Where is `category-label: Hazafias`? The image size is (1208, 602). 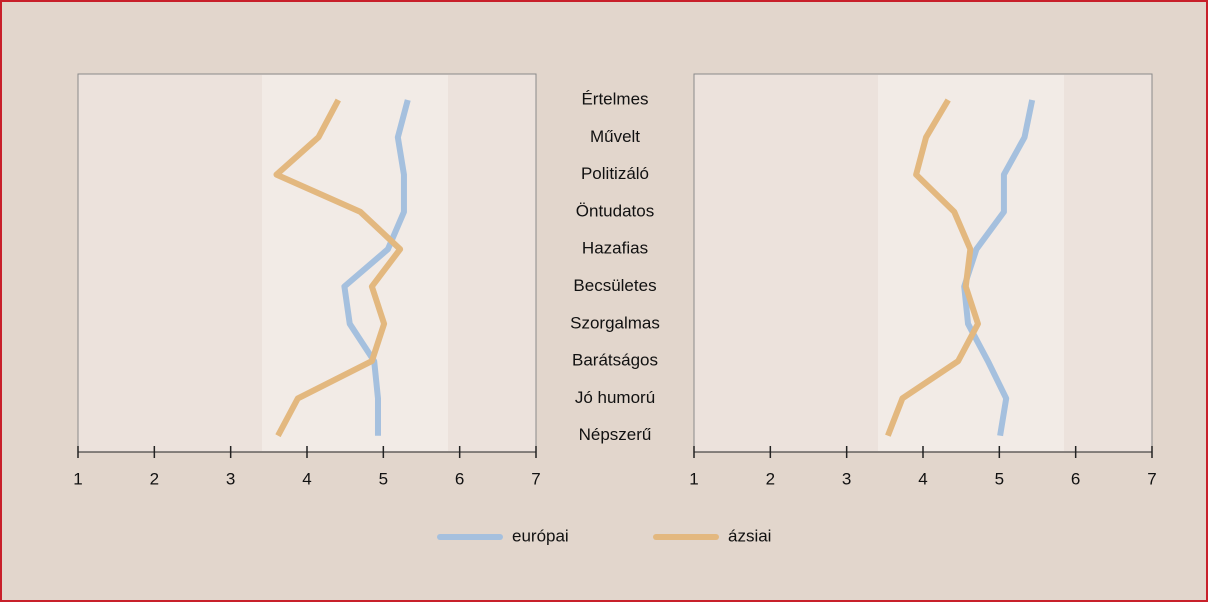
category-label: Hazafias is located at coordinates (615, 248).